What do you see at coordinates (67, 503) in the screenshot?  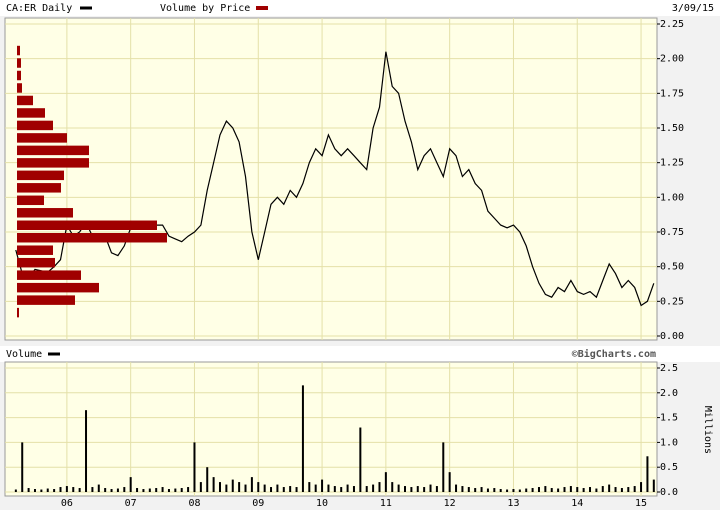 I see `x-tick-label: 06` at bounding box center [67, 503].